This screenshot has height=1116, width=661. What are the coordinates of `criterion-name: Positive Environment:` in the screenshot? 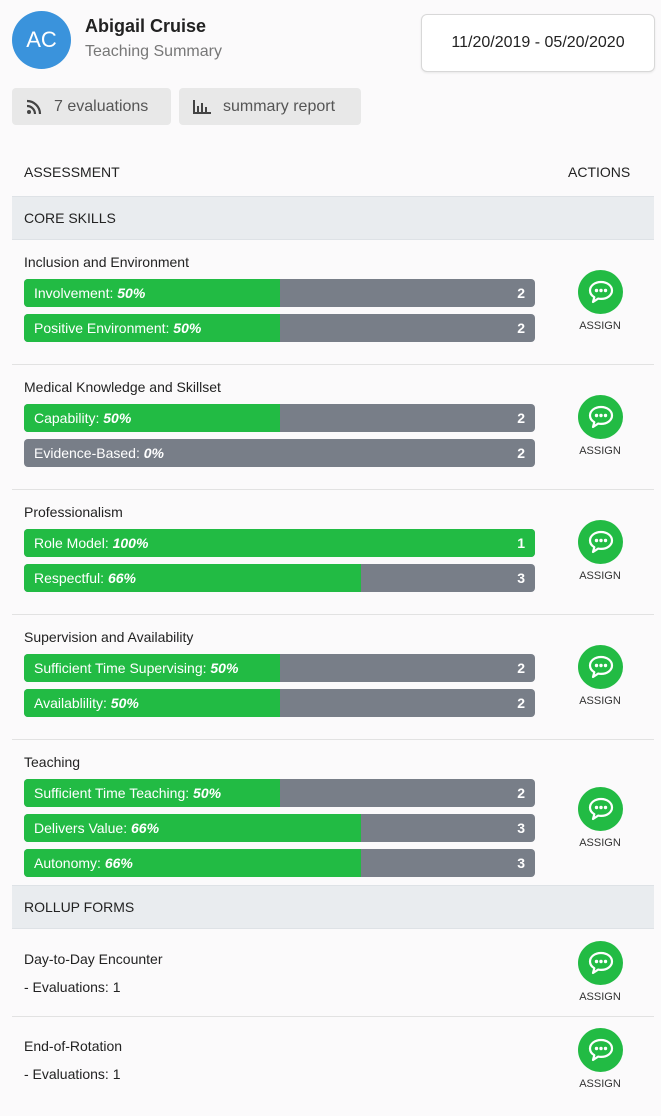 It's located at (102, 328).